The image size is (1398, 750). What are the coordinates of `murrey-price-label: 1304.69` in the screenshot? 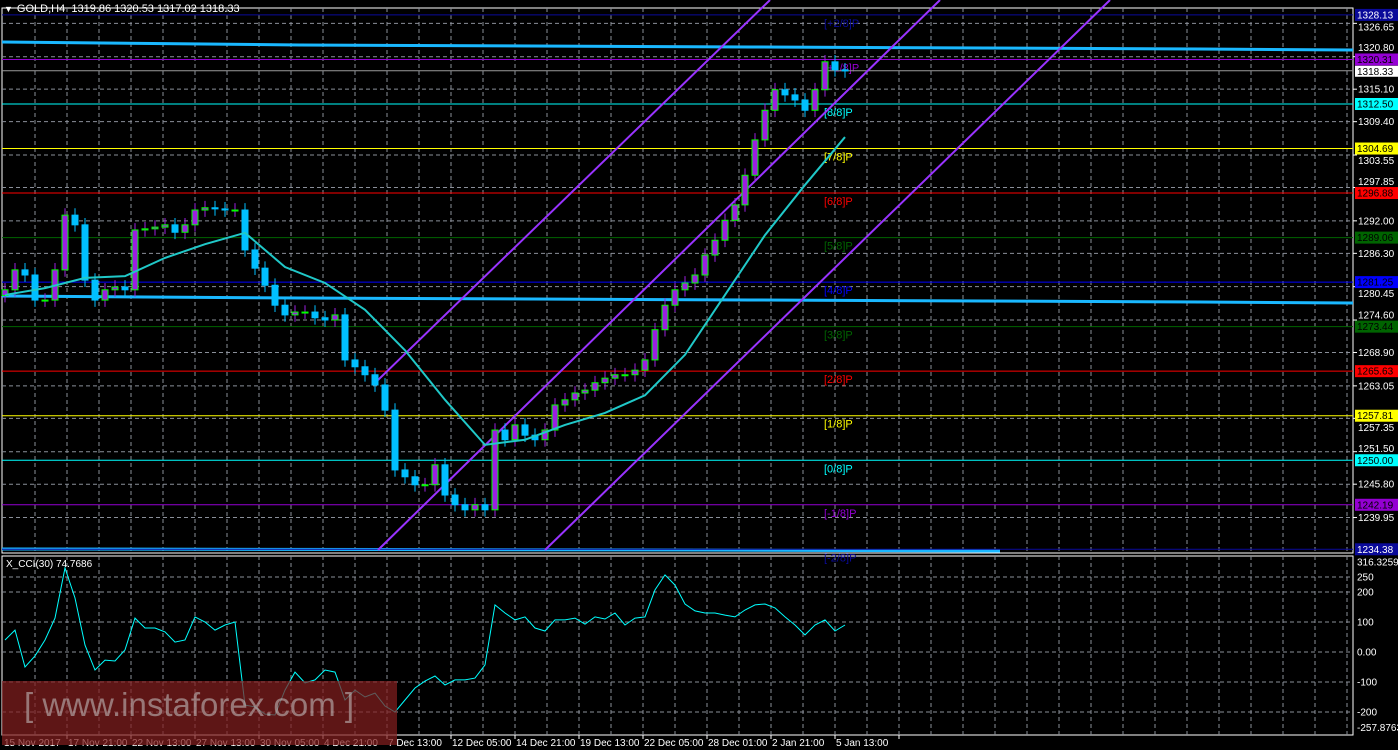 It's located at (1375, 149).